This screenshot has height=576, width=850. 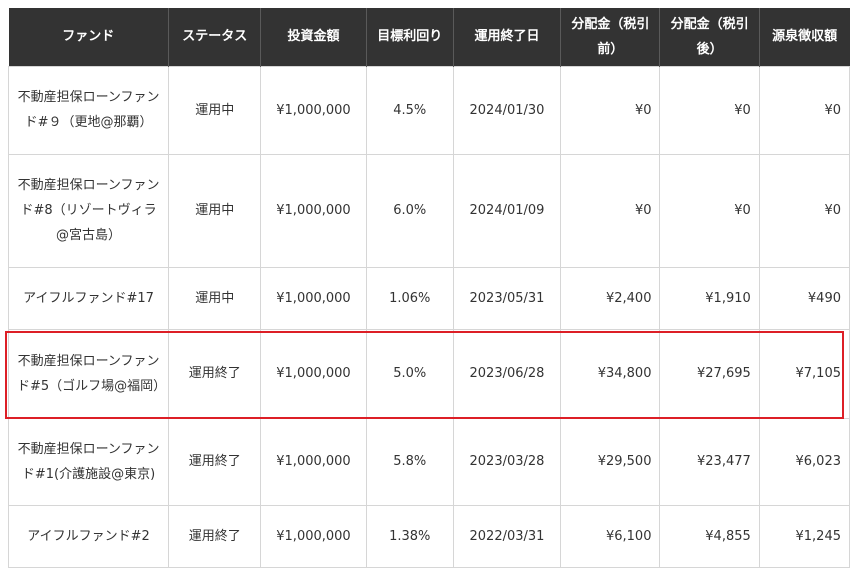 What do you see at coordinates (507, 461) in the screenshot?
I see `end-date-cell: 2023/03/28` at bounding box center [507, 461].